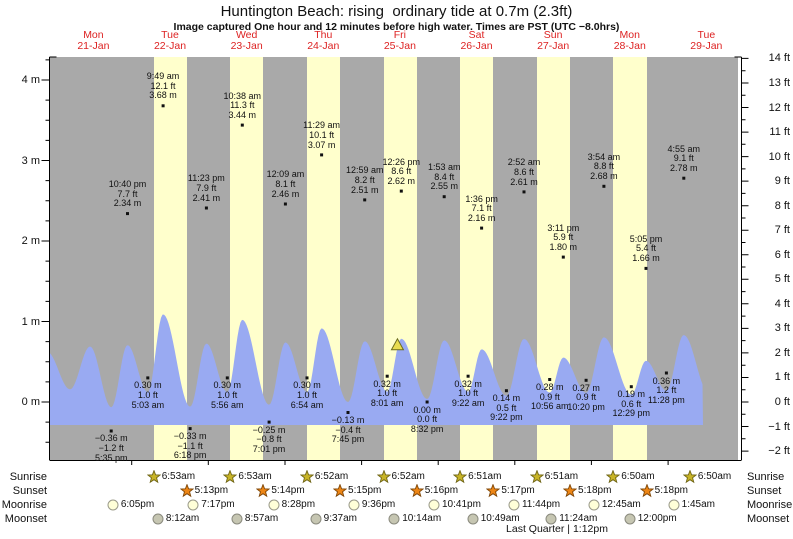 The height and width of the screenshot is (539, 793). I want to click on astro-event-time: 7:17pm, so click(218, 504).